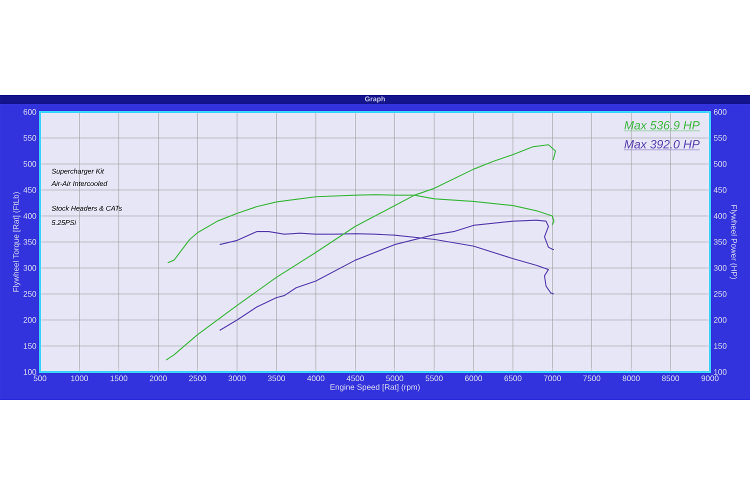 The height and width of the screenshot is (499, 750). What do you see at coordinates (662, 125) in the screenshot?
I see `annotation: Max 536.9 HP` at bounding box center [662, 125].